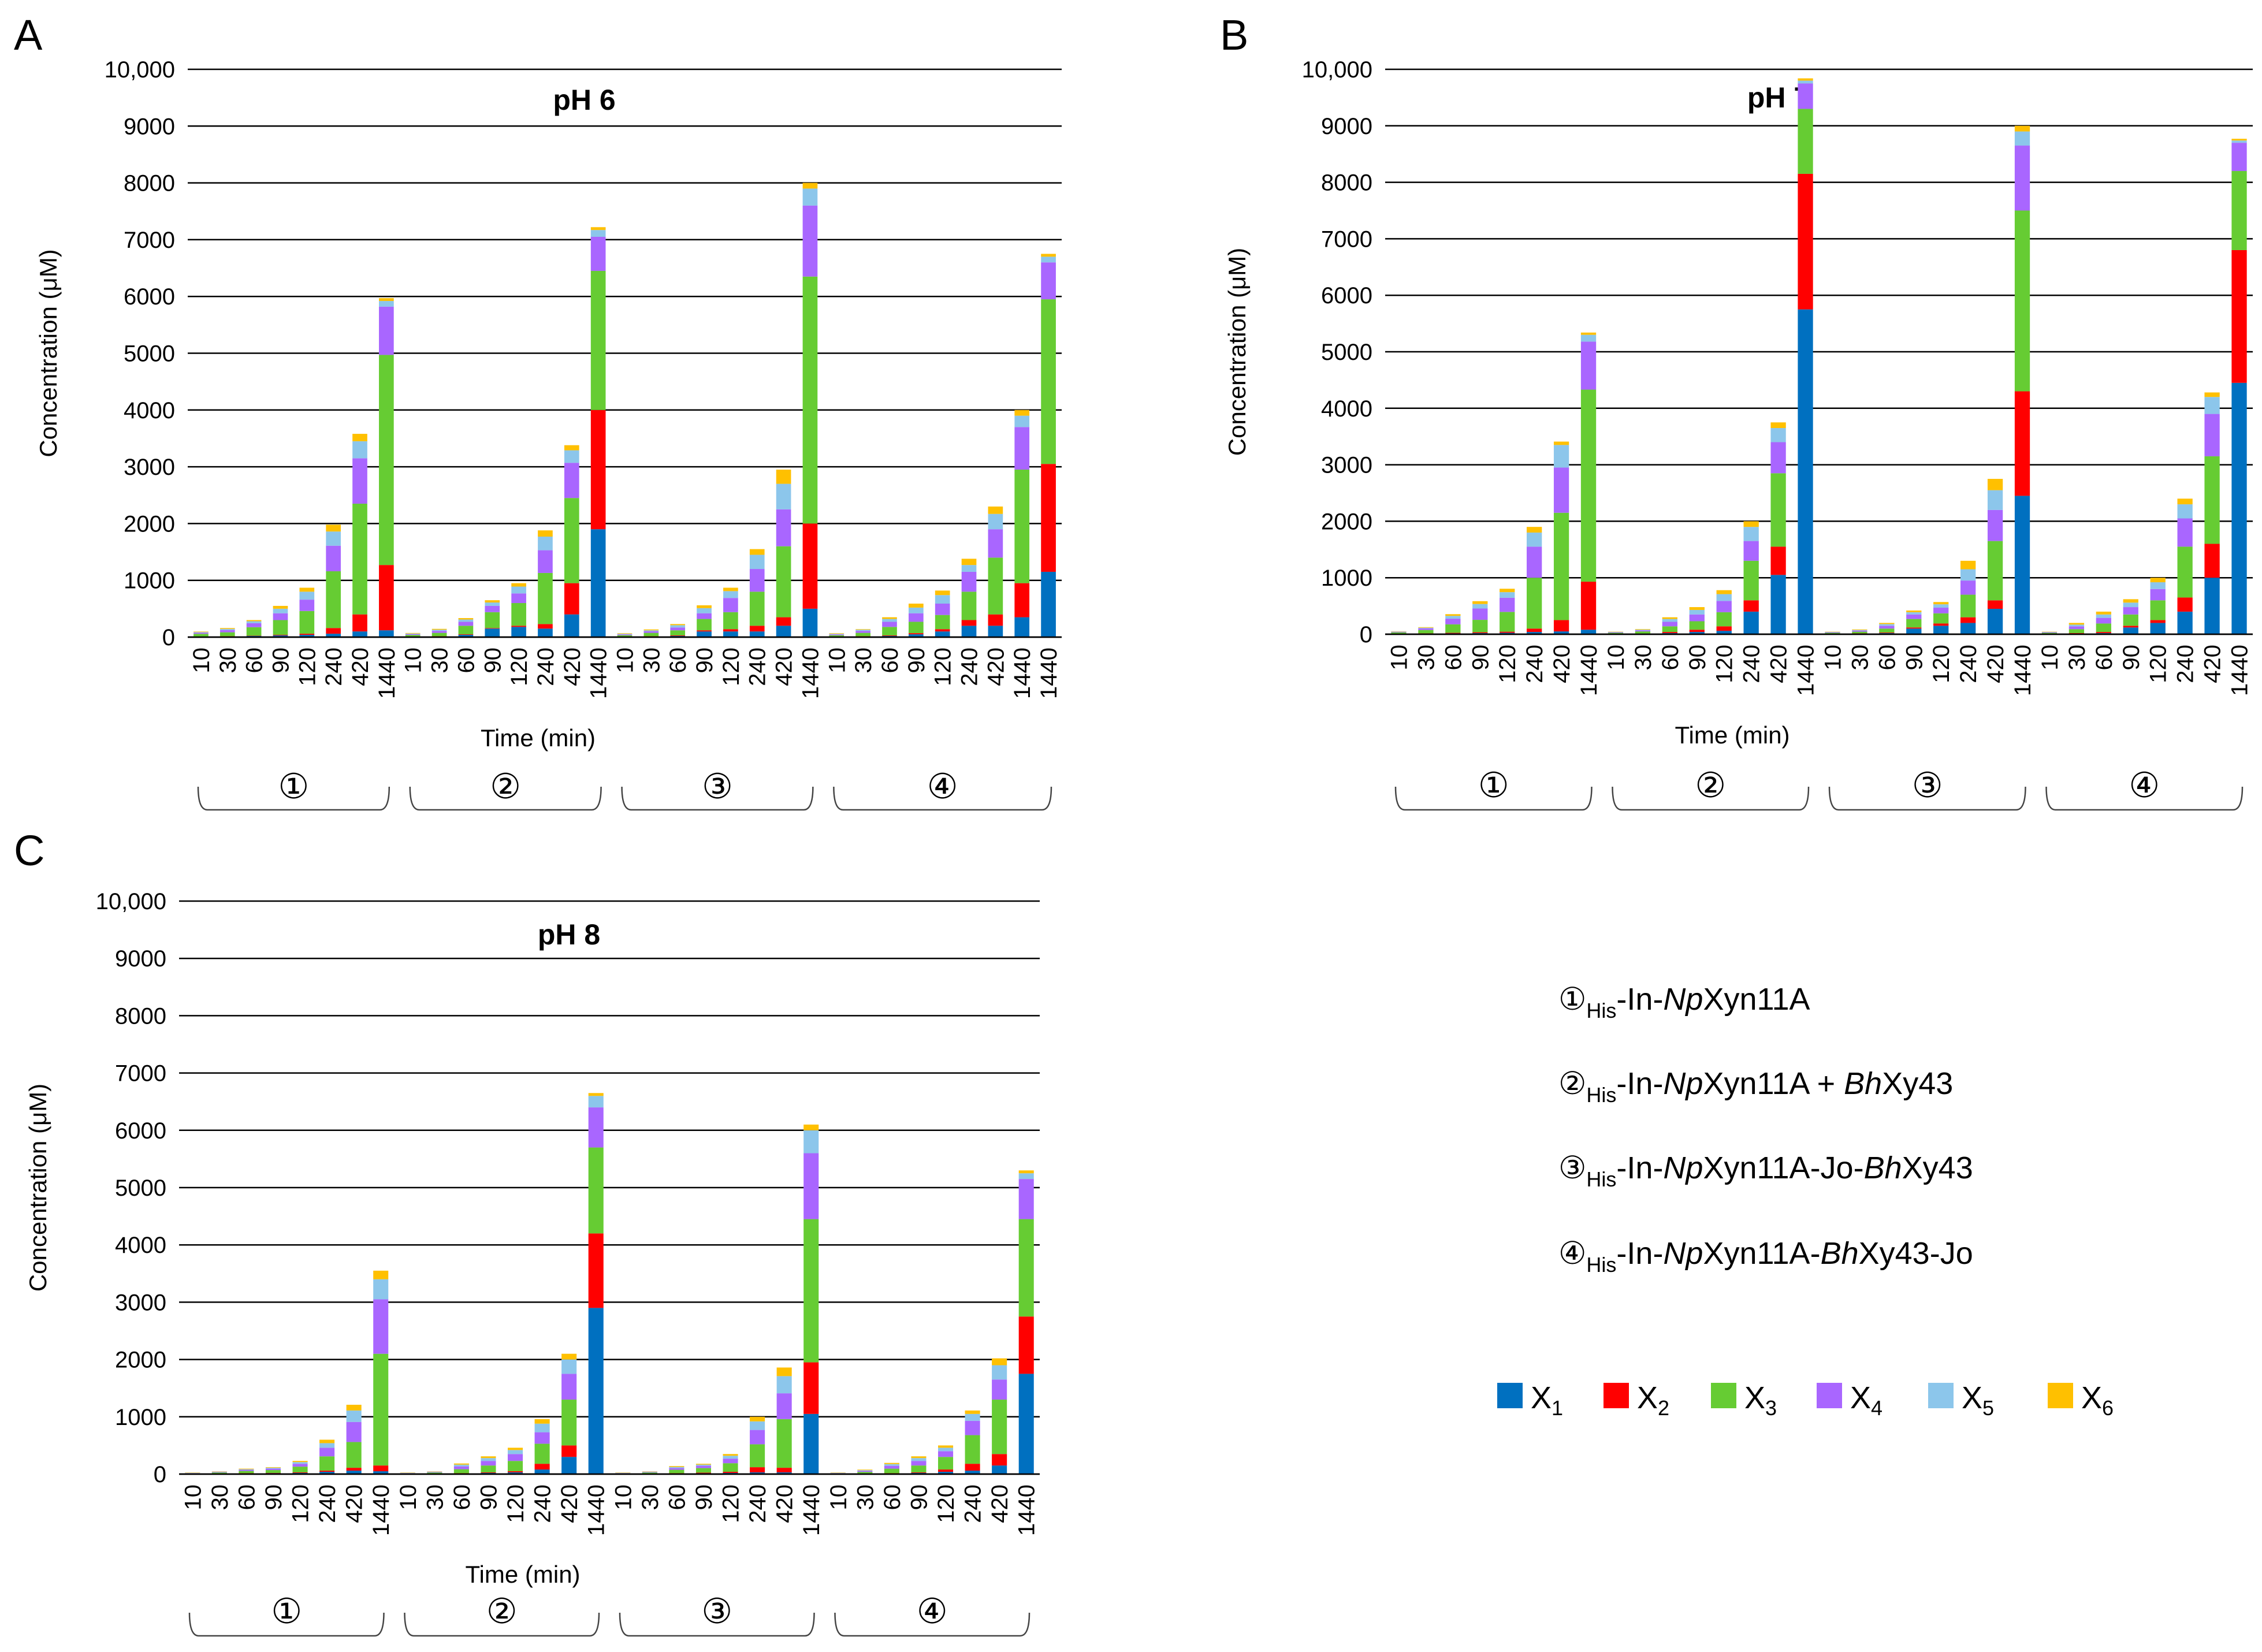 Image resolution: width=2262 pixels, height=1652 pixels. Describe the element at coordinates (1840, 1254) in the screenshot. I see `legend-enzyme-text: Bh` at that location.